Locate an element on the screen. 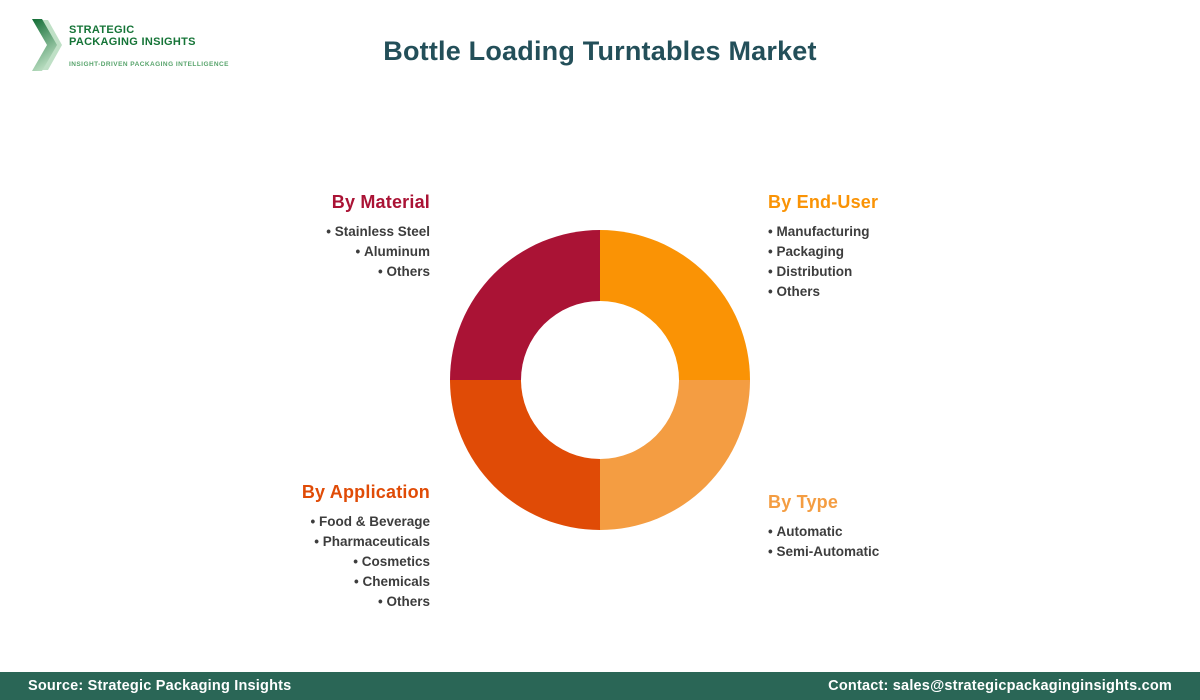 This screenshot has width=1200, height=700. segment-block-type: By Type Automatic Semi-Automatic is located at coordinates (823, 527).